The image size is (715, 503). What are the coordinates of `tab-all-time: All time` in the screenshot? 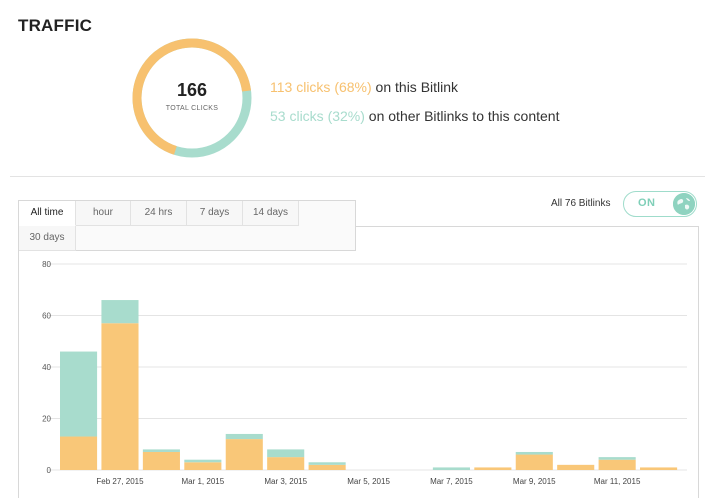 It's located at (47, 213).